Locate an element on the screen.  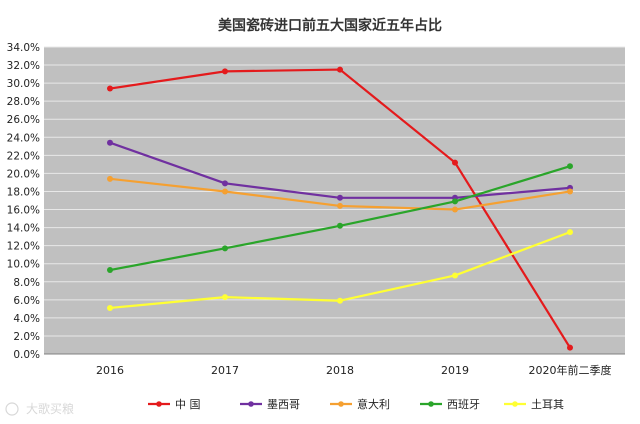
legend-item: 意大利 is located at coordinates (360, 404).